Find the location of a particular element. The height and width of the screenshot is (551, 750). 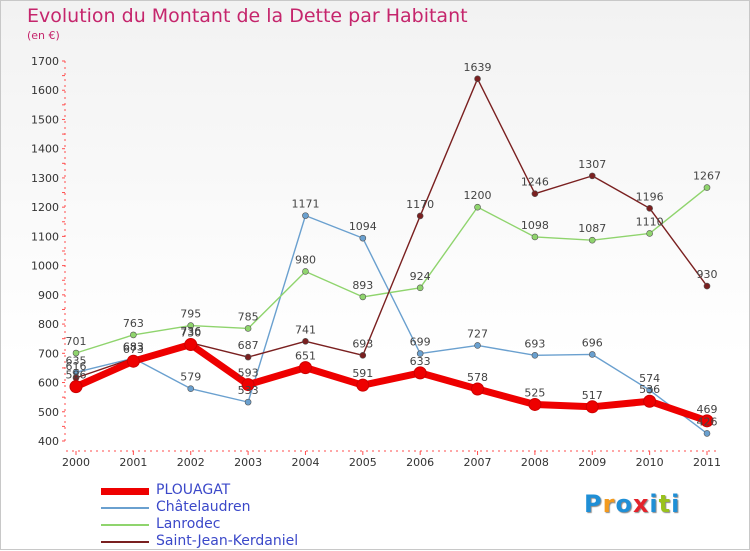

data-label: 924 is located at coordinates (420, 276).